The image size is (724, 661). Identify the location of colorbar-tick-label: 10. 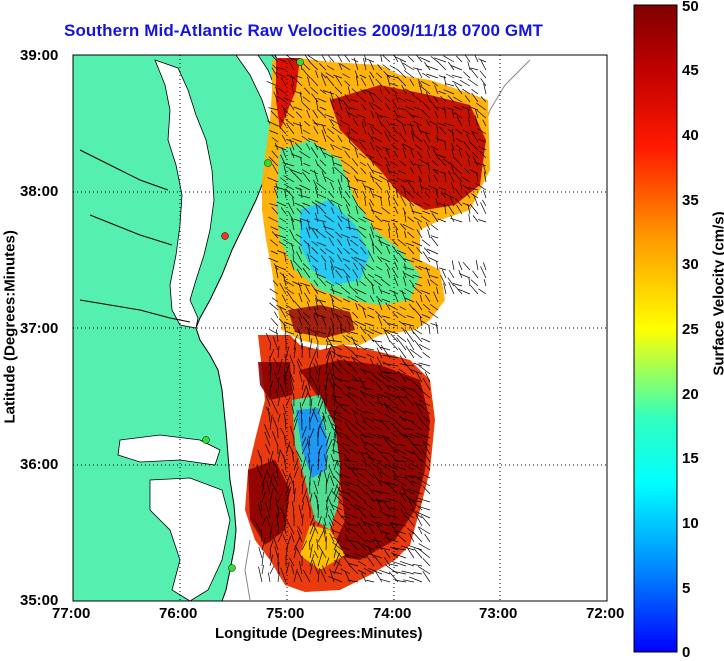
(690, 523).